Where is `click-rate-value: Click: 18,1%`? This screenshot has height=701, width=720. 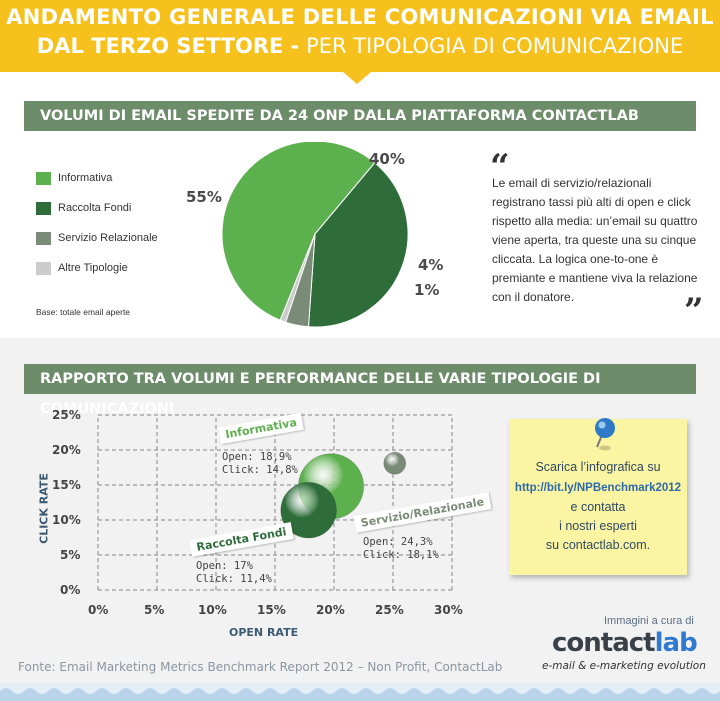
click-rate-value: Click: 18,1% is located at coordinates (401, 555).